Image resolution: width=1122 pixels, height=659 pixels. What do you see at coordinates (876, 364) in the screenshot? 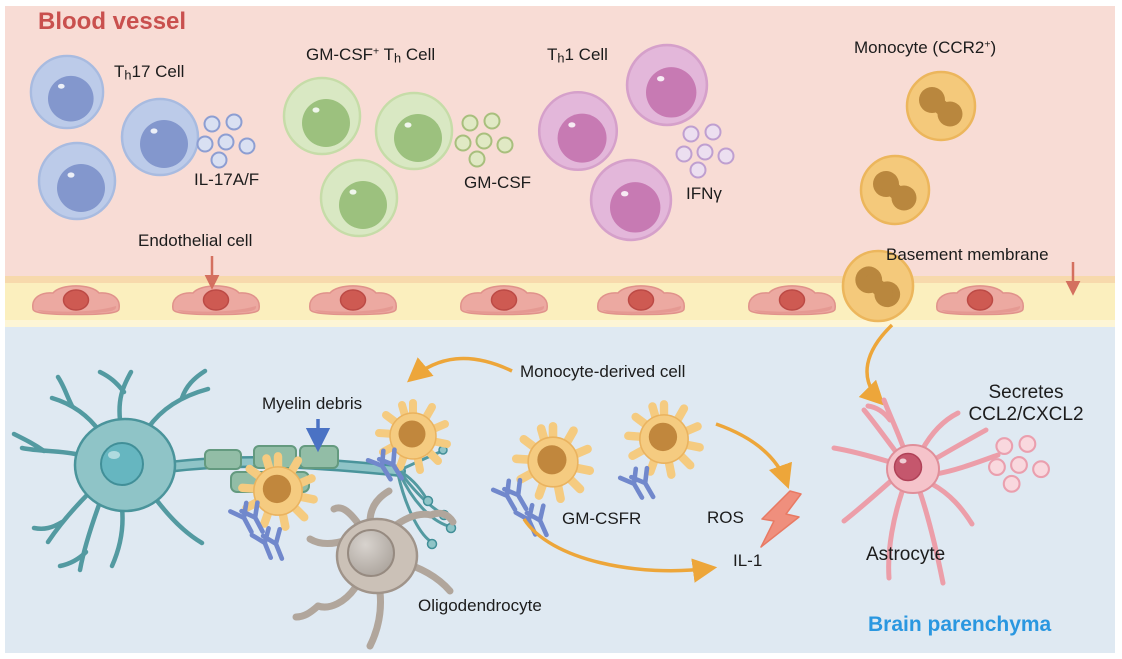
I see `monocyte-to-astrocyte-arrow` at bounding box center [876, 364].